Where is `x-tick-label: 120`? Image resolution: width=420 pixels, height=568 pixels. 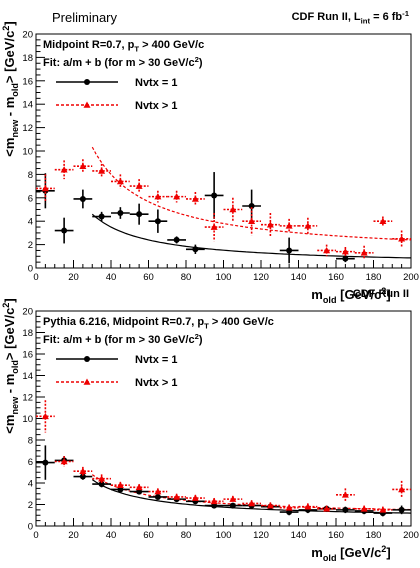 x-tick-label: 120 is located at coordinates (261, 535).